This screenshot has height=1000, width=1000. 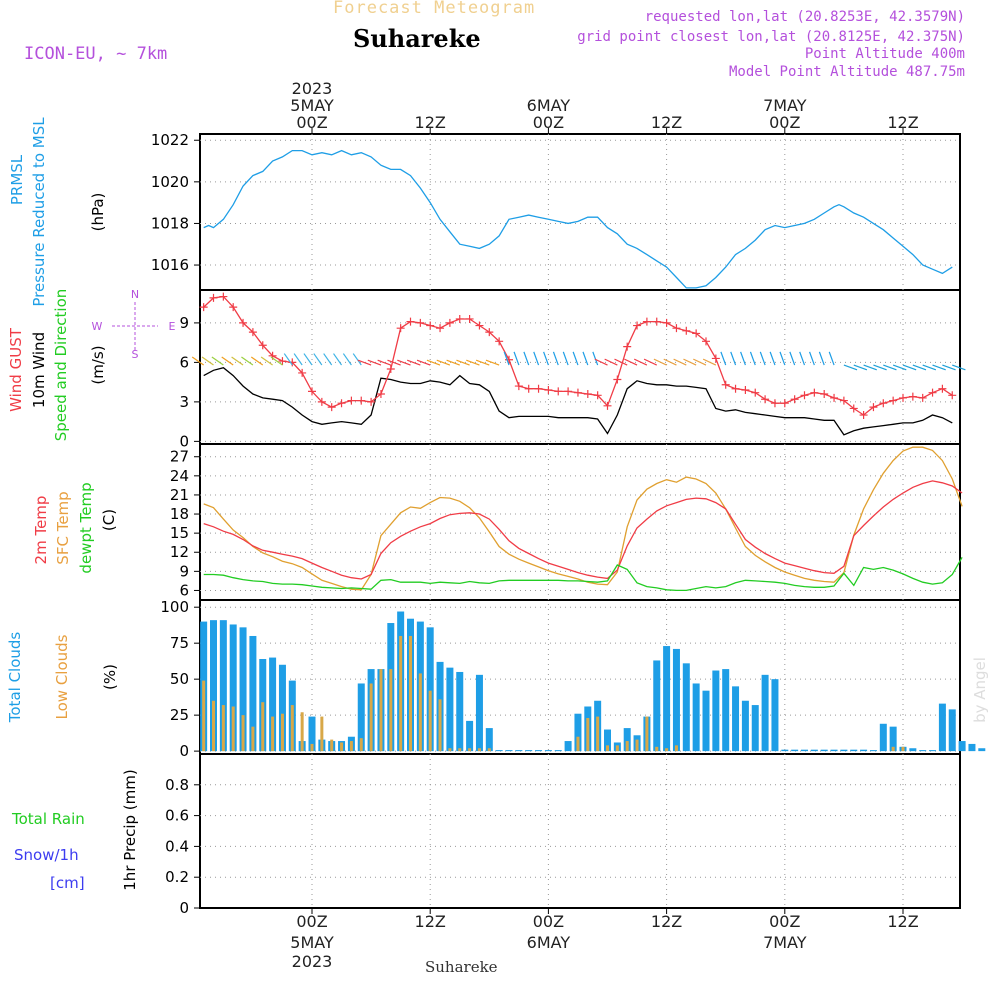 What do you see at coordinates (312, 88) in the screenshot?
I see `top-year-label: 2023` at bounding box center [312, 88].